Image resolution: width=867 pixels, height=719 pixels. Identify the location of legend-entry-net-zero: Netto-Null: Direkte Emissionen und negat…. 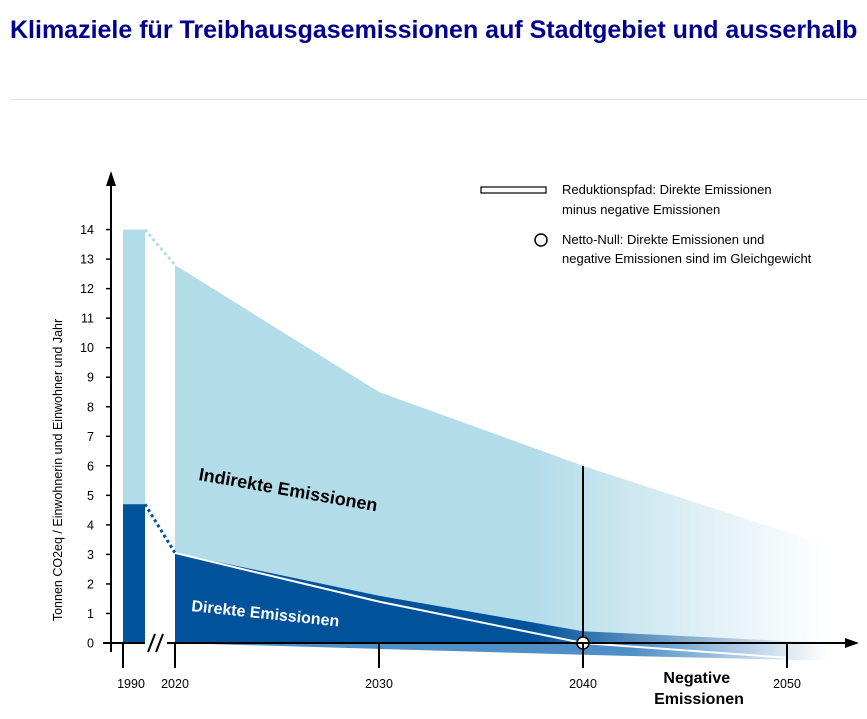
(687, 249).